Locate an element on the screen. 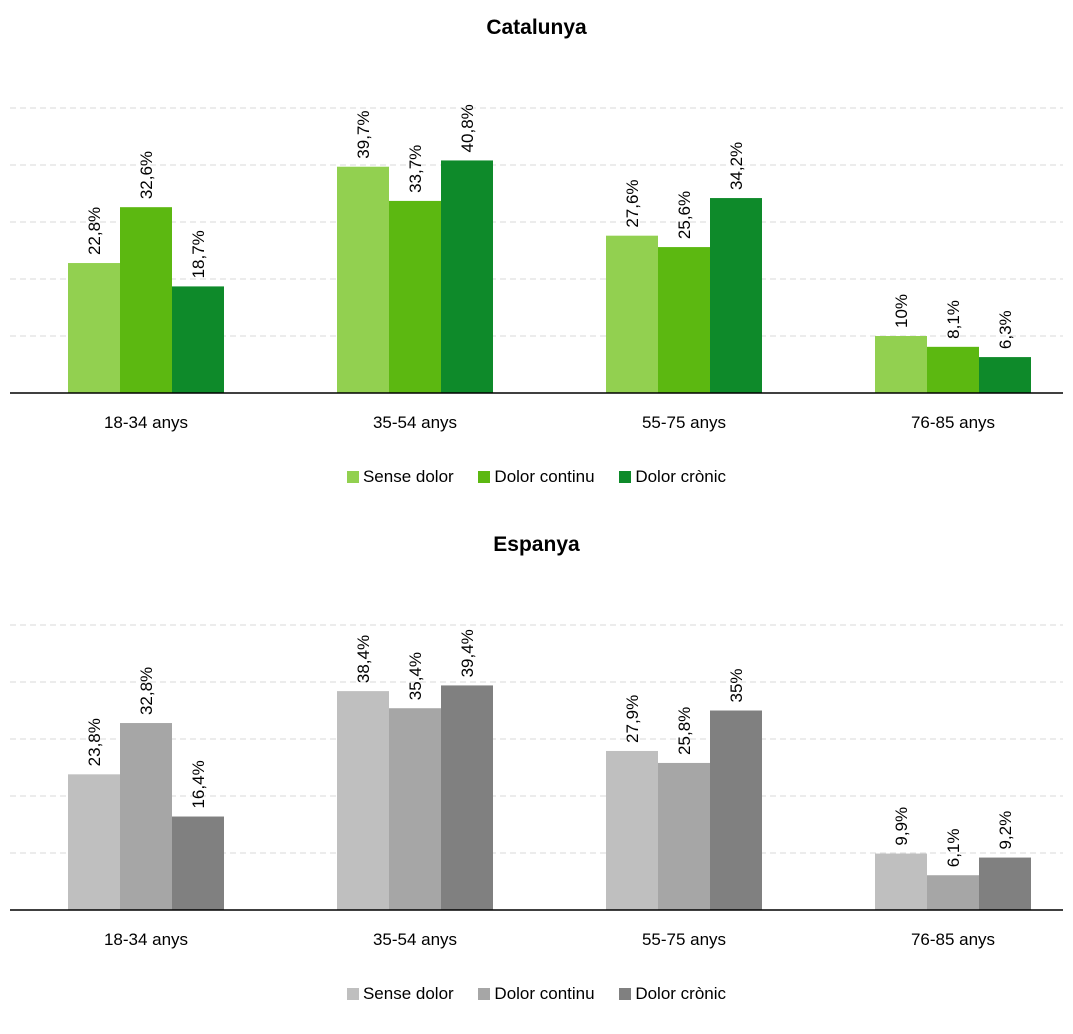 Image resolution: width=1073 pixels, height=1034 pixels. chart-title: Catalunya is located at coordinates (536, 27).